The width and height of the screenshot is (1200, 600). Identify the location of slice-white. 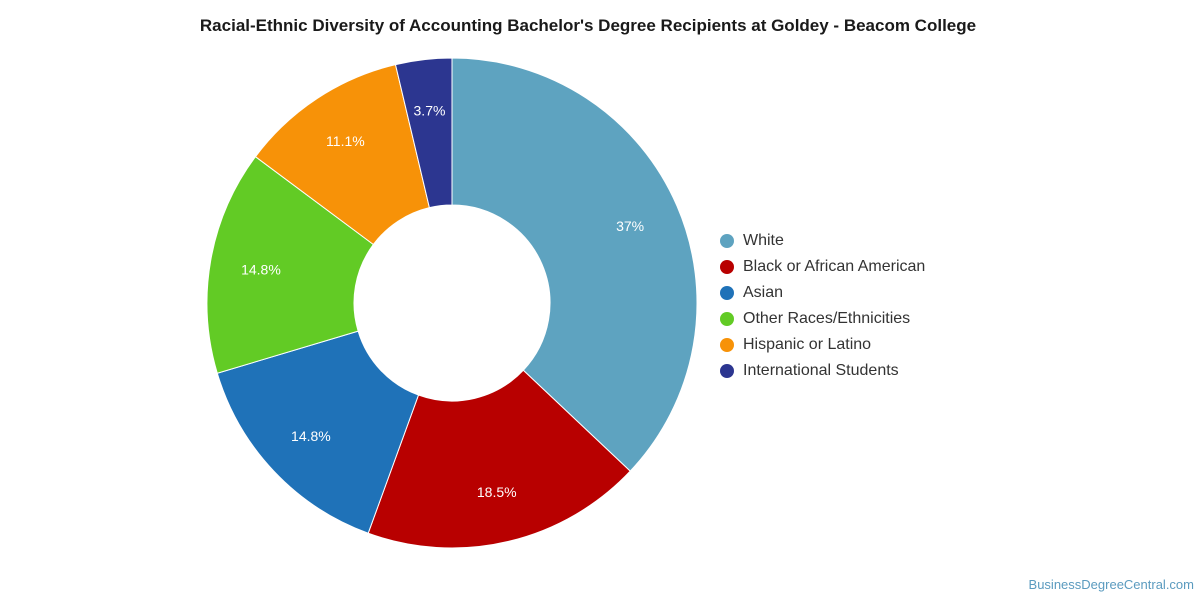
(574, 264).